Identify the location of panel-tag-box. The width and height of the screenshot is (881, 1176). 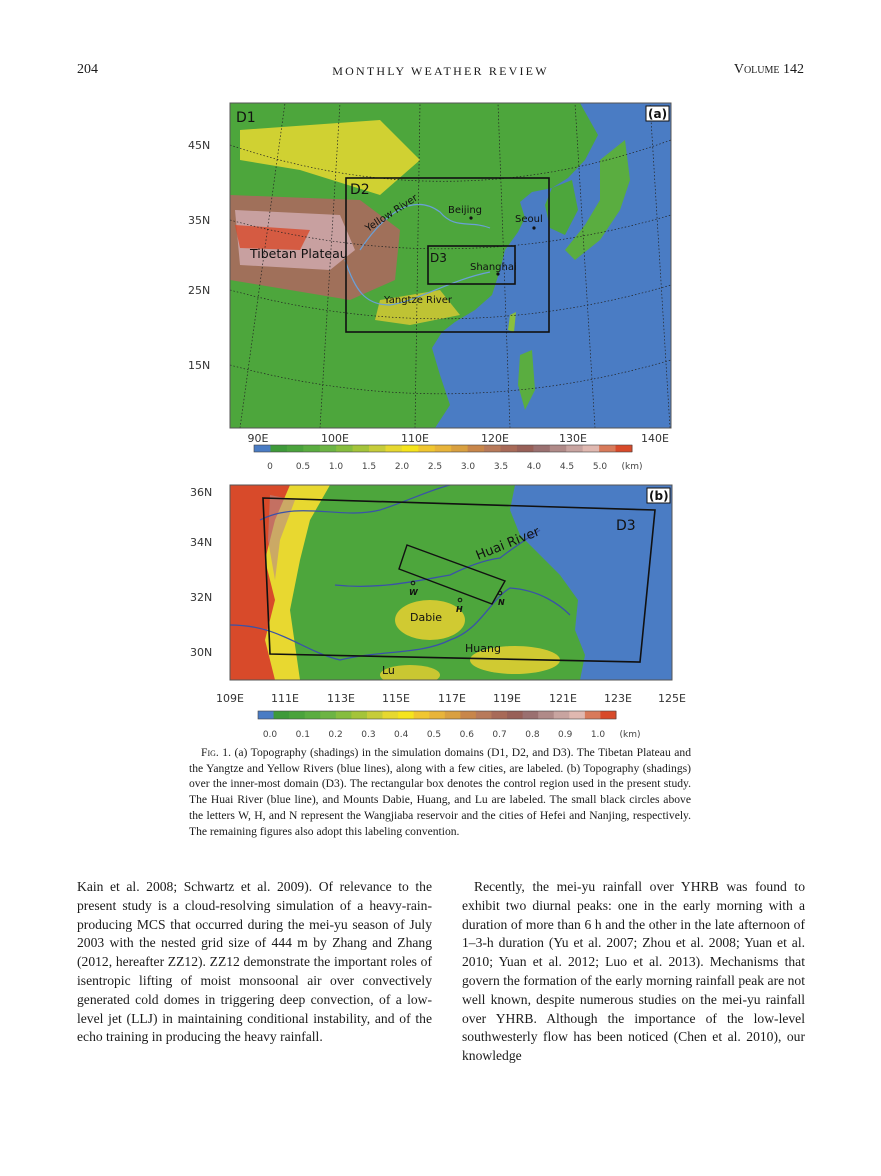
(657, 113).